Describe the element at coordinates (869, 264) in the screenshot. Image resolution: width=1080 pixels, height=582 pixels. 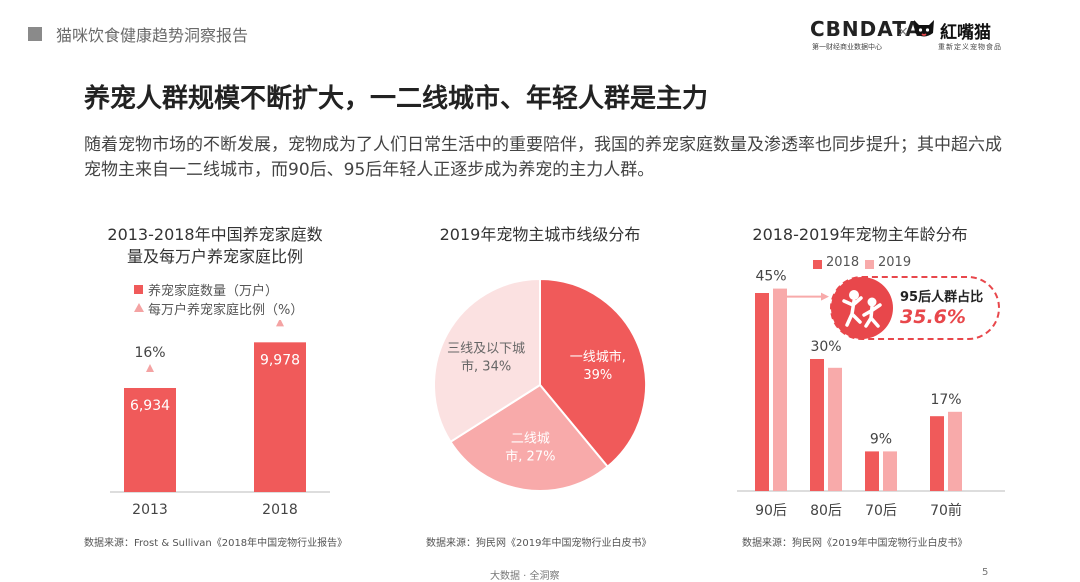
I see `chart3-legend-2019-swatch` at that location.